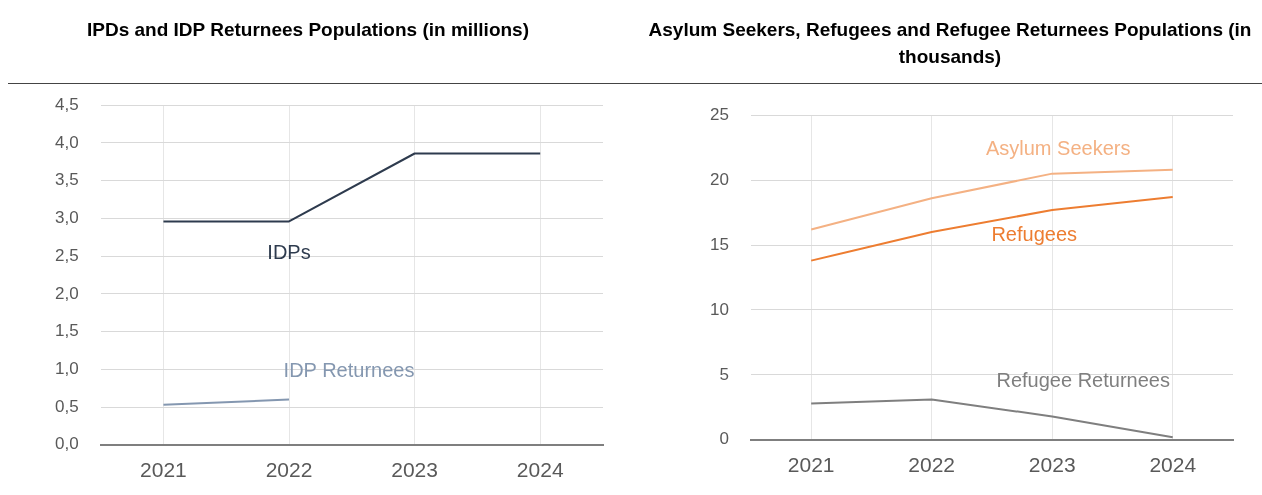  What do you see at coordinates (308, 30) in the screenshot?
I see `chart-title: IPDs and IDP Returnees Populations (in millions)` at bounding box center [308, 30].